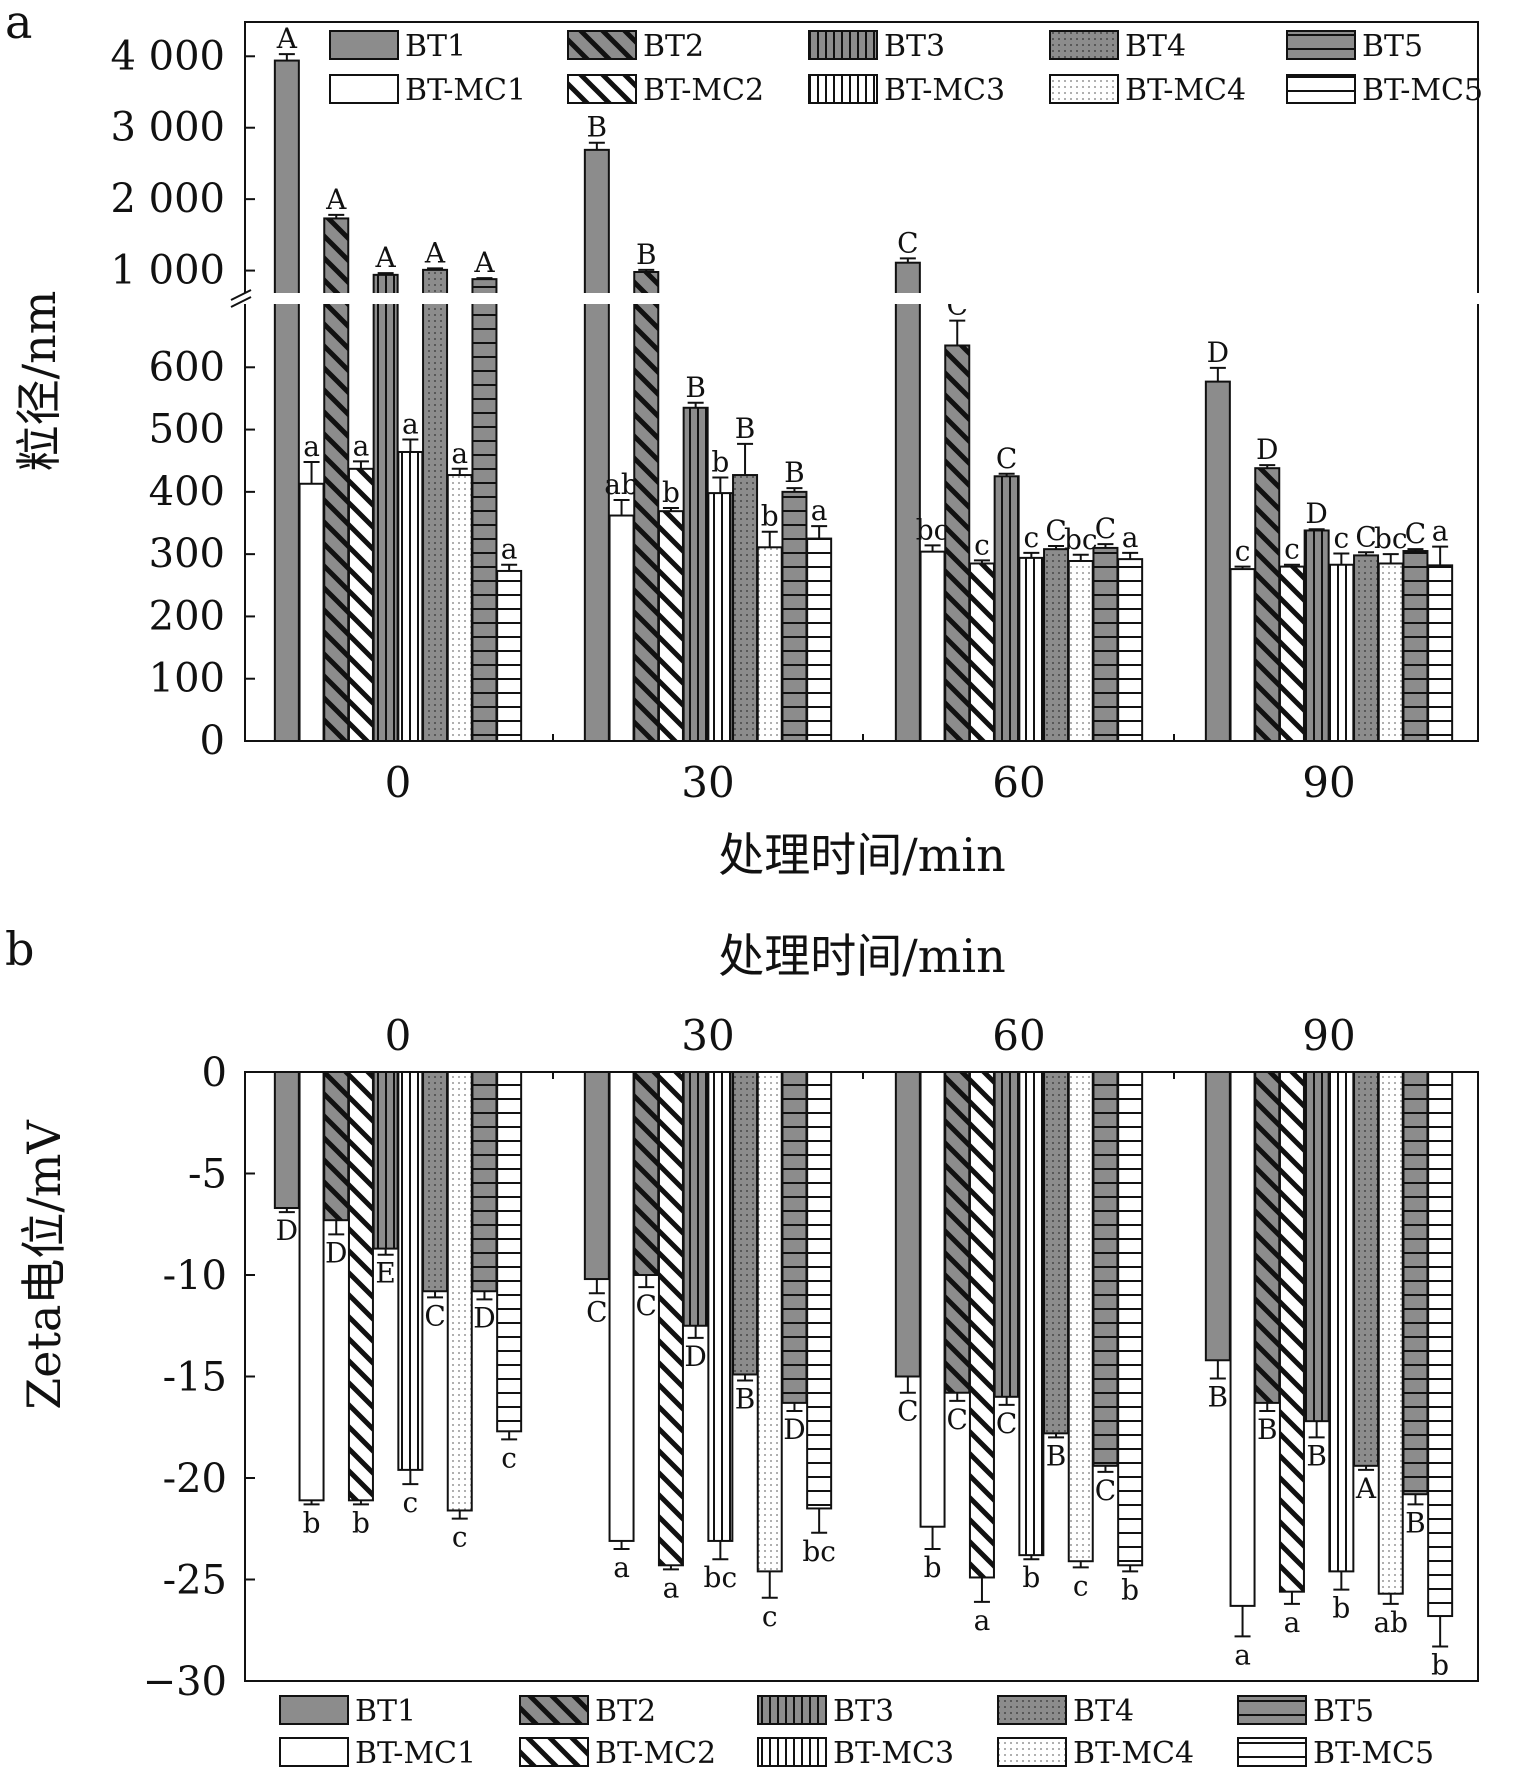  I want to click on sig-label-a-BT1-90: D, so click(1218, 352).